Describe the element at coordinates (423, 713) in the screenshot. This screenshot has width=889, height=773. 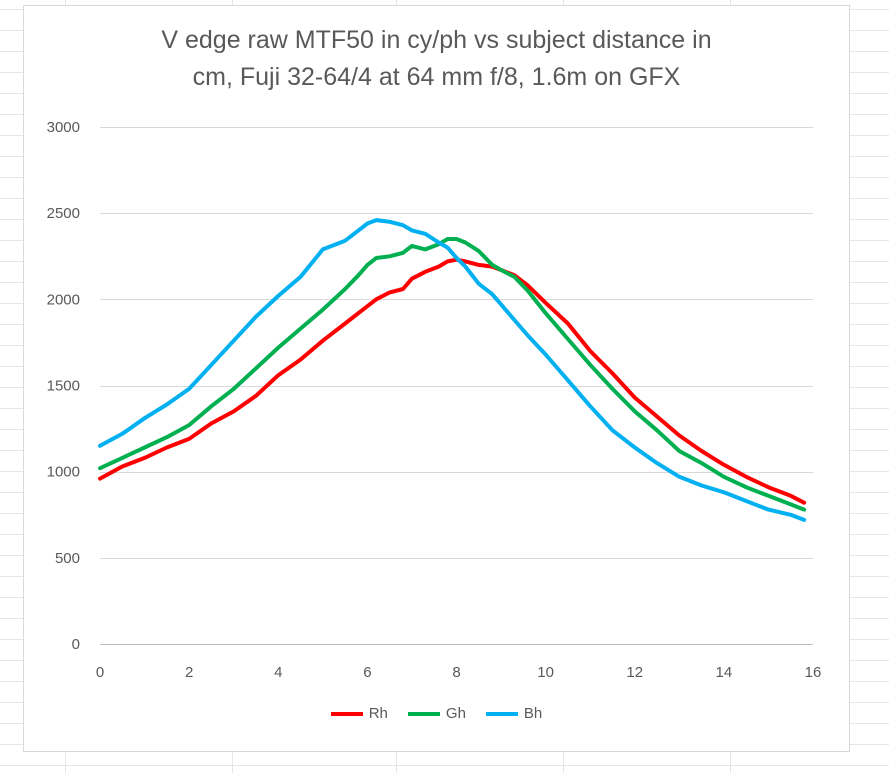
I see `legend-swatch-gh` at that location.